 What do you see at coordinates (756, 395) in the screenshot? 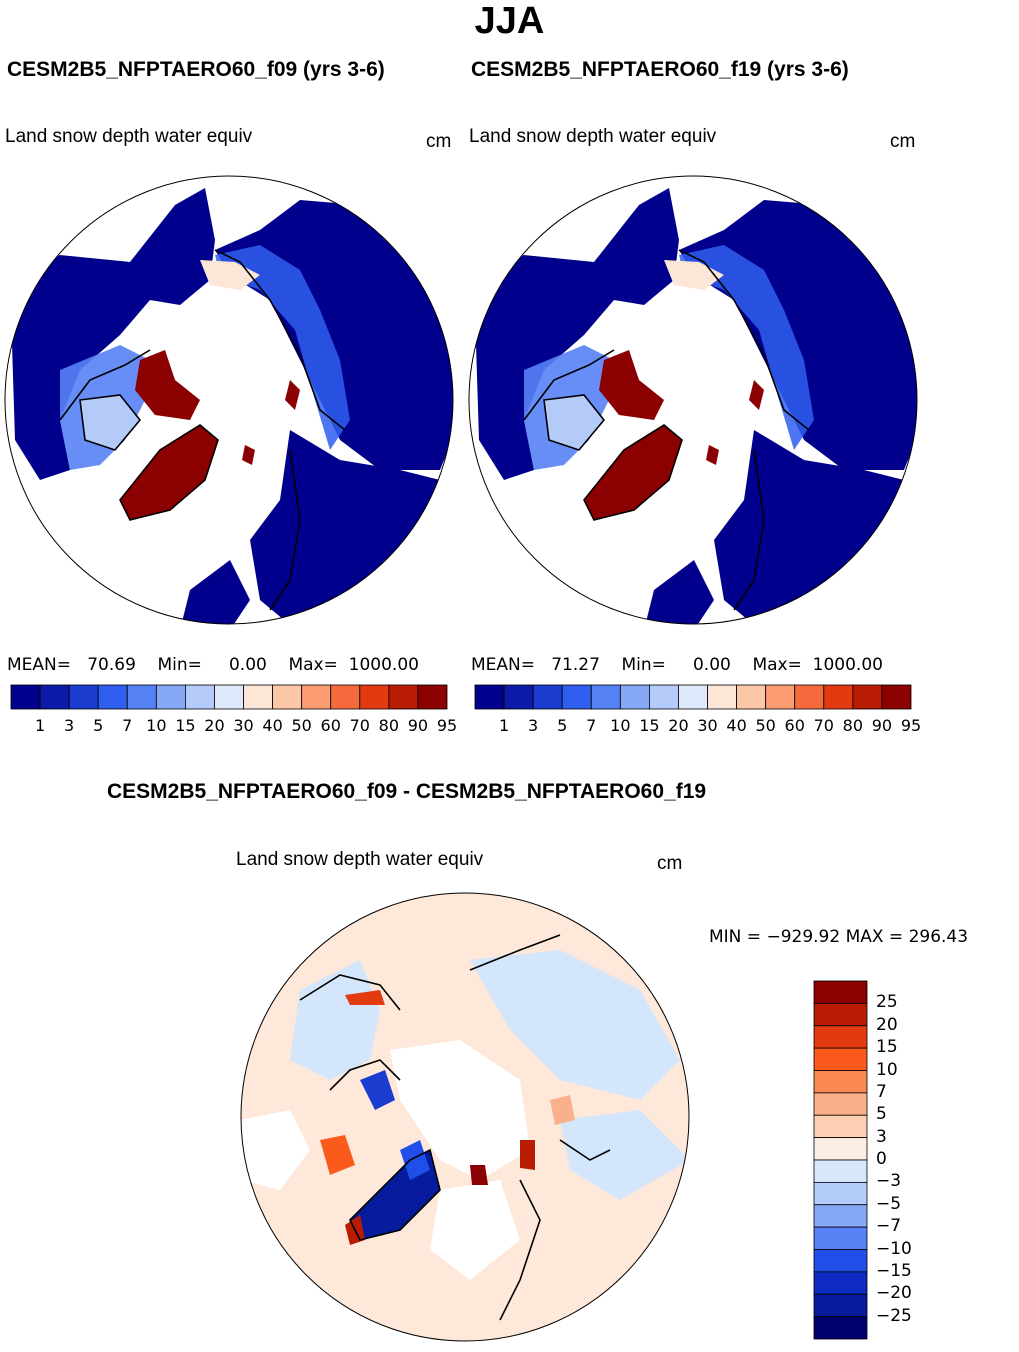
I see `svalbard-snow-r` at bounding box center [756, 395].